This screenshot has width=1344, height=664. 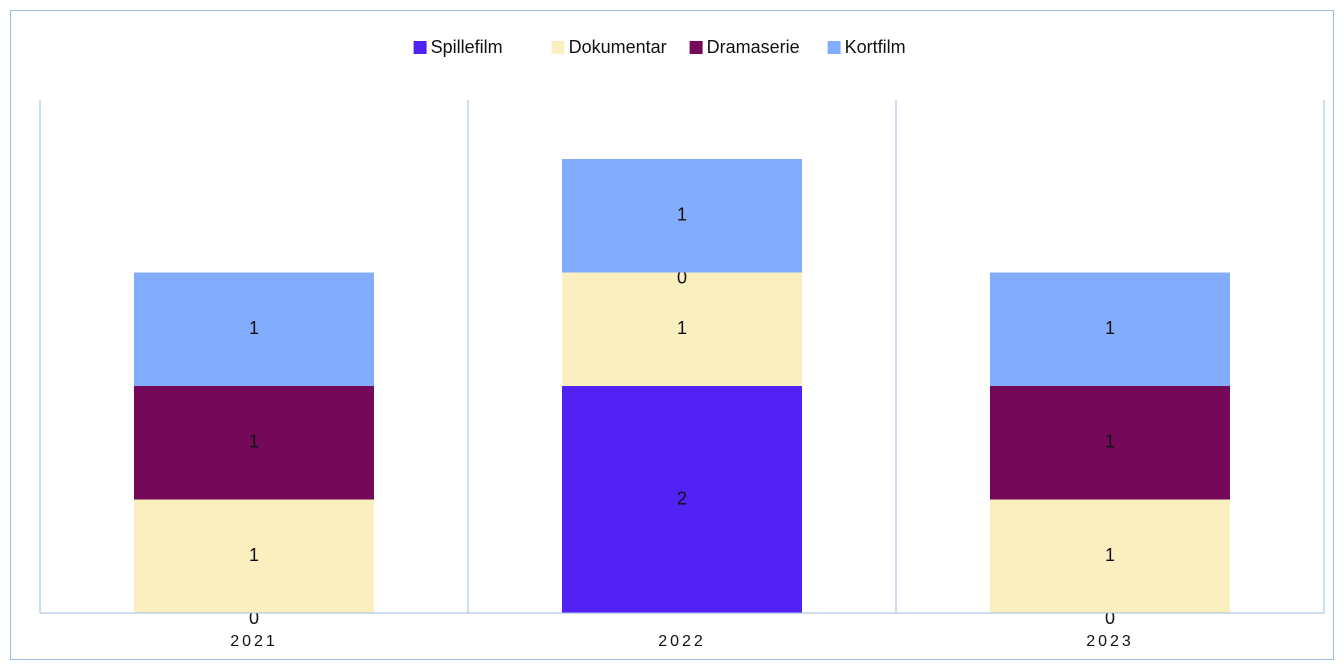 I want to click on x-tick-label: 2022, so click(x=682, y=641).